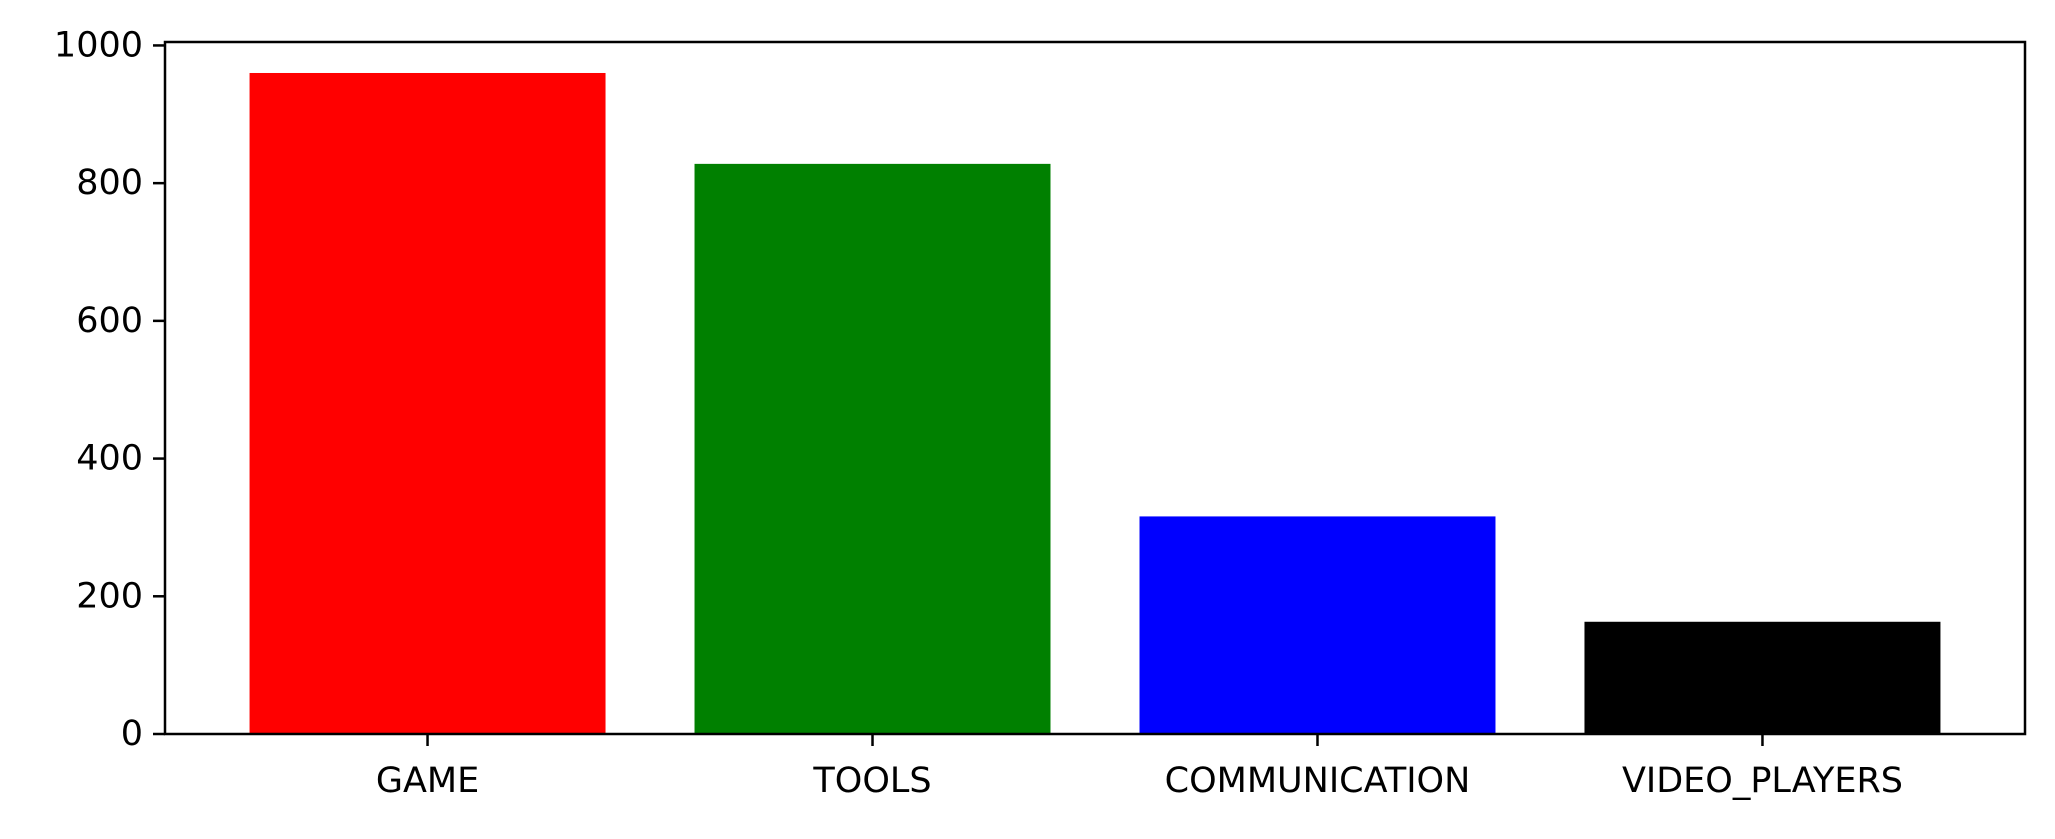  What do you see at coordinates (132, 734) in the screenshot?
I see `y-tick-label: 0` at bounding box center [132, 734].